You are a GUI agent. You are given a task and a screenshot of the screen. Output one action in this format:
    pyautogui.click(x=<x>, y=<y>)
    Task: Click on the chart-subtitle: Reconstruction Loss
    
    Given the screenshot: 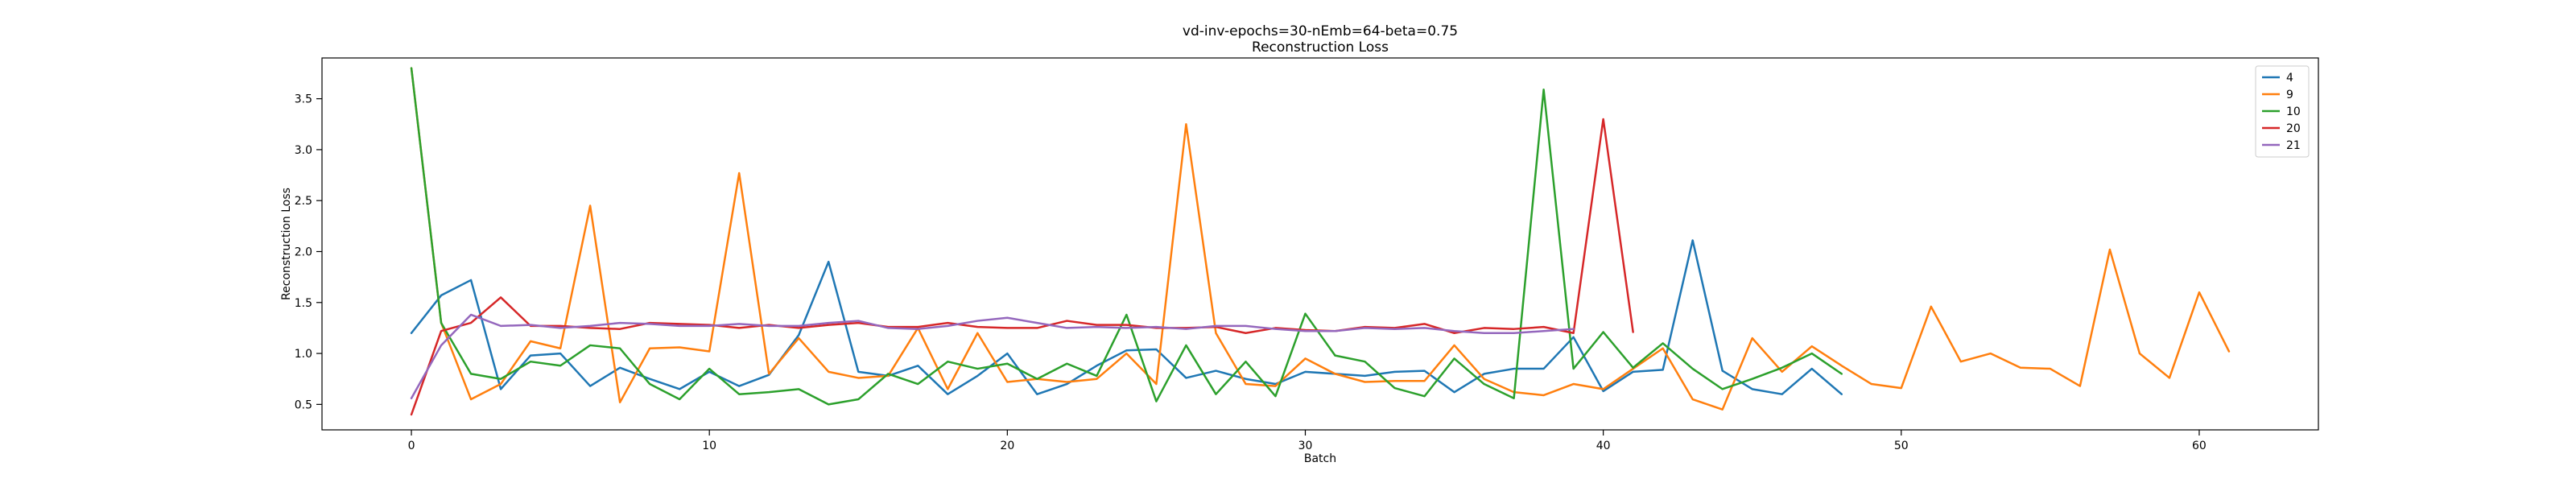 What is the action you would take?
    pyautogui.click(x=1320, y=47)
    